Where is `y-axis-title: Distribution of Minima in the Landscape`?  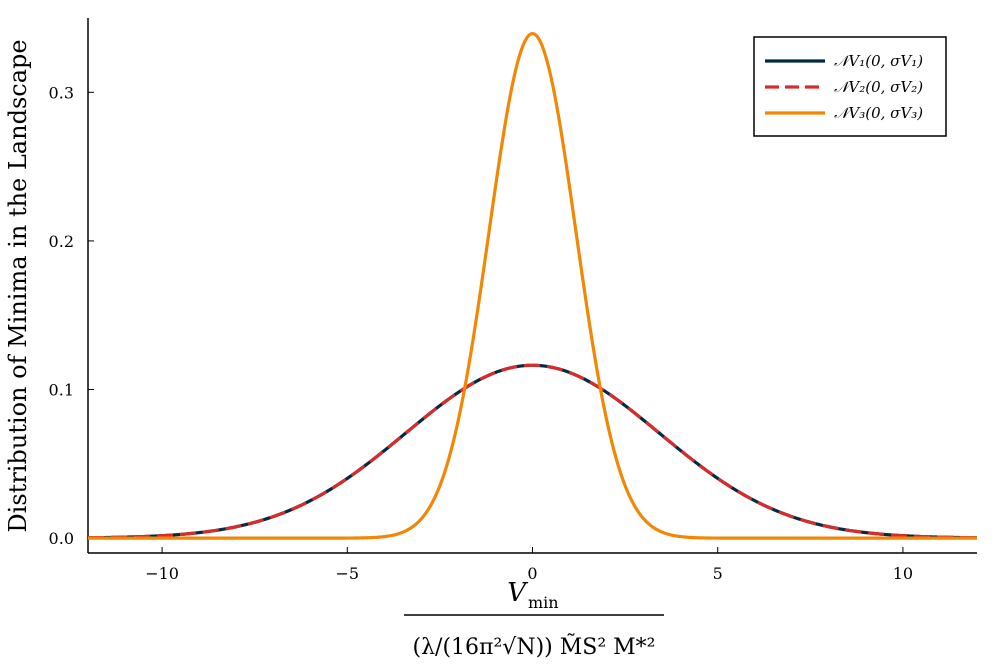
y-axis-title: Distribution of Minima in the Landscape is located at coordinates (18, 285).